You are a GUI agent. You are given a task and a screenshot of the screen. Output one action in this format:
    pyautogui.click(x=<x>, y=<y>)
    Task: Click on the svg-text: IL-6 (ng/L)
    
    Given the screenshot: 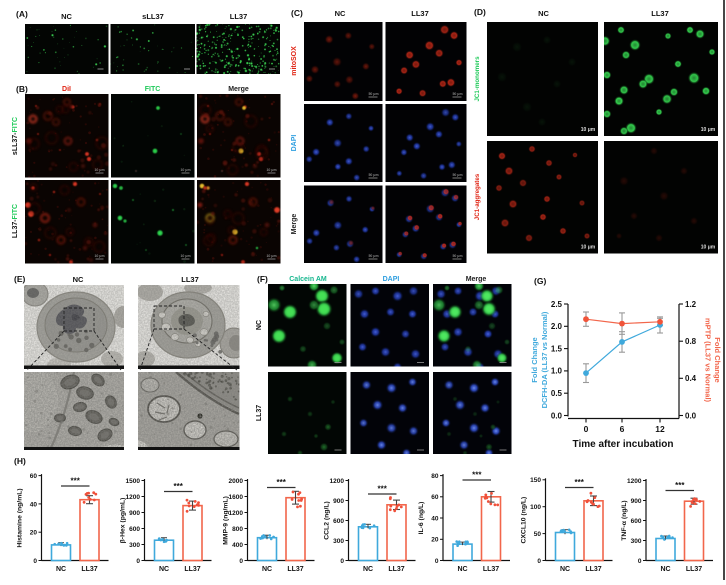 What is the action you would take?
    pyautogui.click(x=421, y=518)
    